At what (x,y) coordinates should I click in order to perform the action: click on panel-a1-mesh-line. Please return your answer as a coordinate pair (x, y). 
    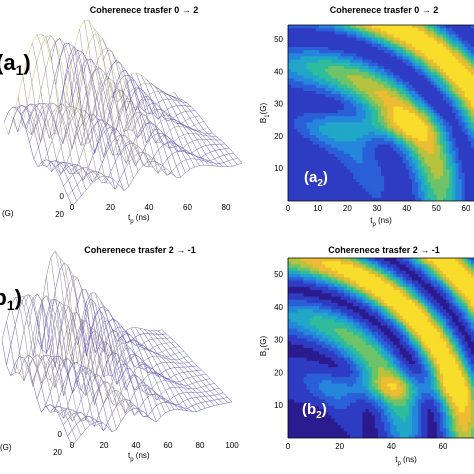
    Looking at the image, I should click on (184, 124).